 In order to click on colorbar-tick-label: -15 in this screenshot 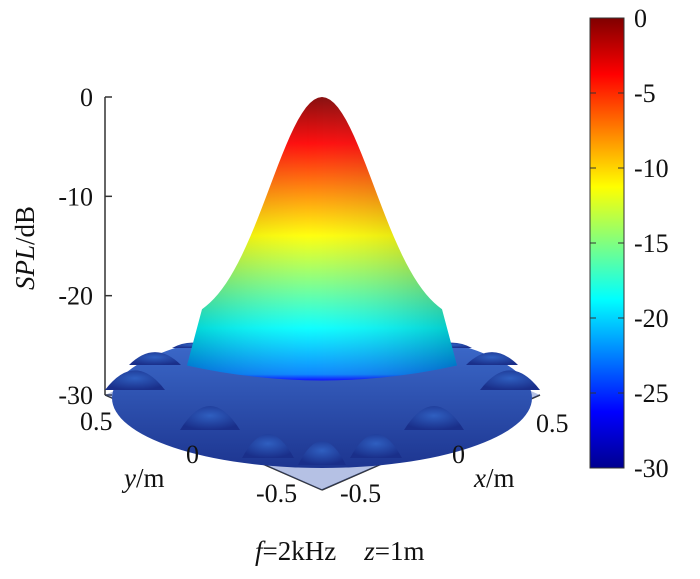, I will do `click(651, 243)`.